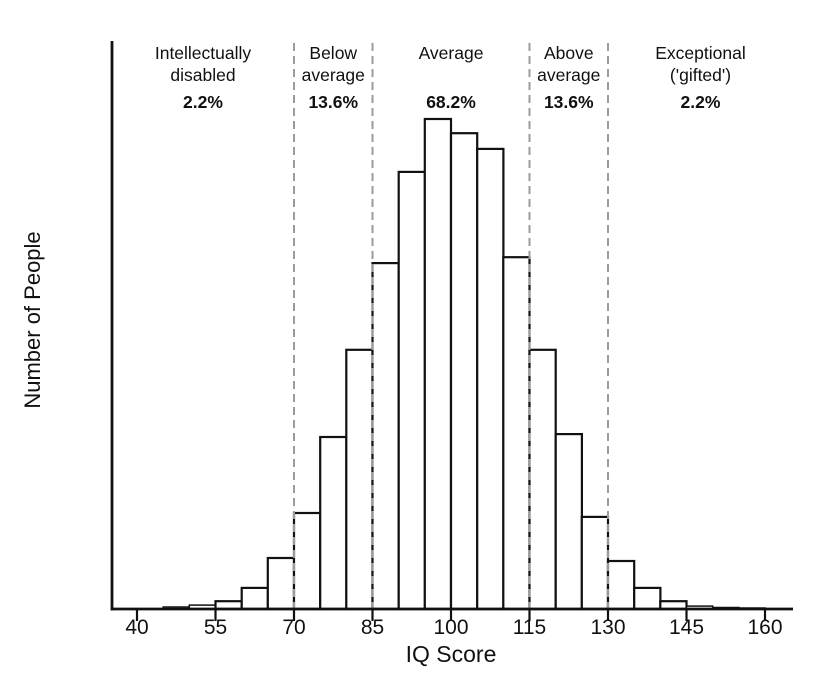  What do you see at coordinates (569, 64) in the screenshot?
I see `zone-label: Above average` at bounding box center [569, 64].